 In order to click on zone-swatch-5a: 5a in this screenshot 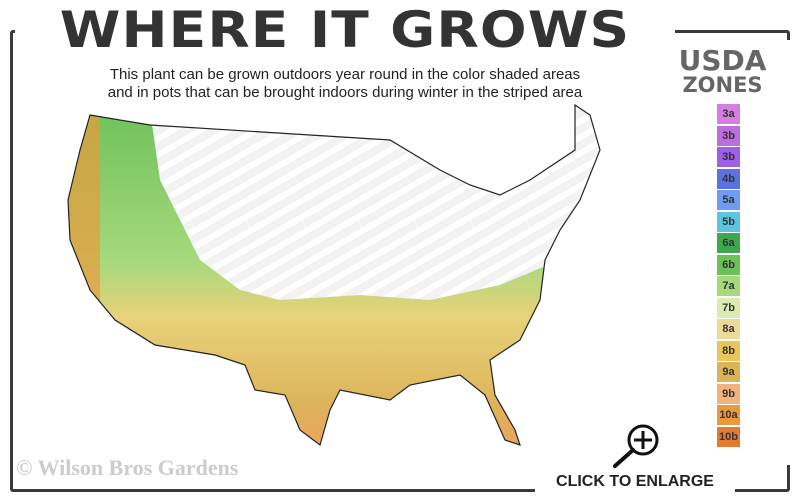, I will do `click(728, 200)`.